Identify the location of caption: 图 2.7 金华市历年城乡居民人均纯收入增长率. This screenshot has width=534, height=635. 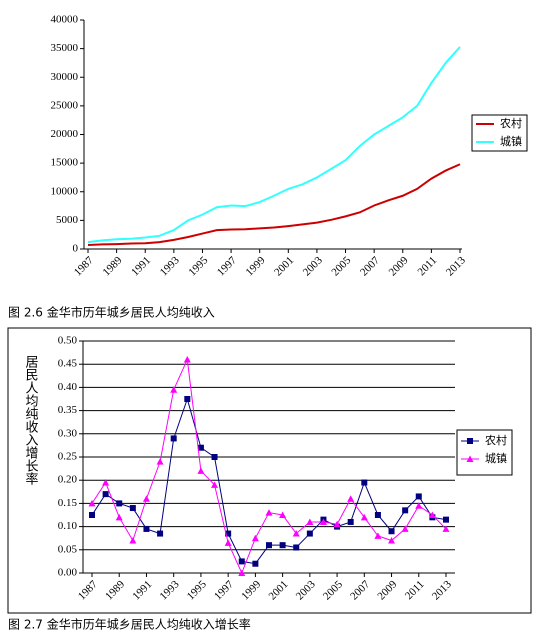
(129, 624).